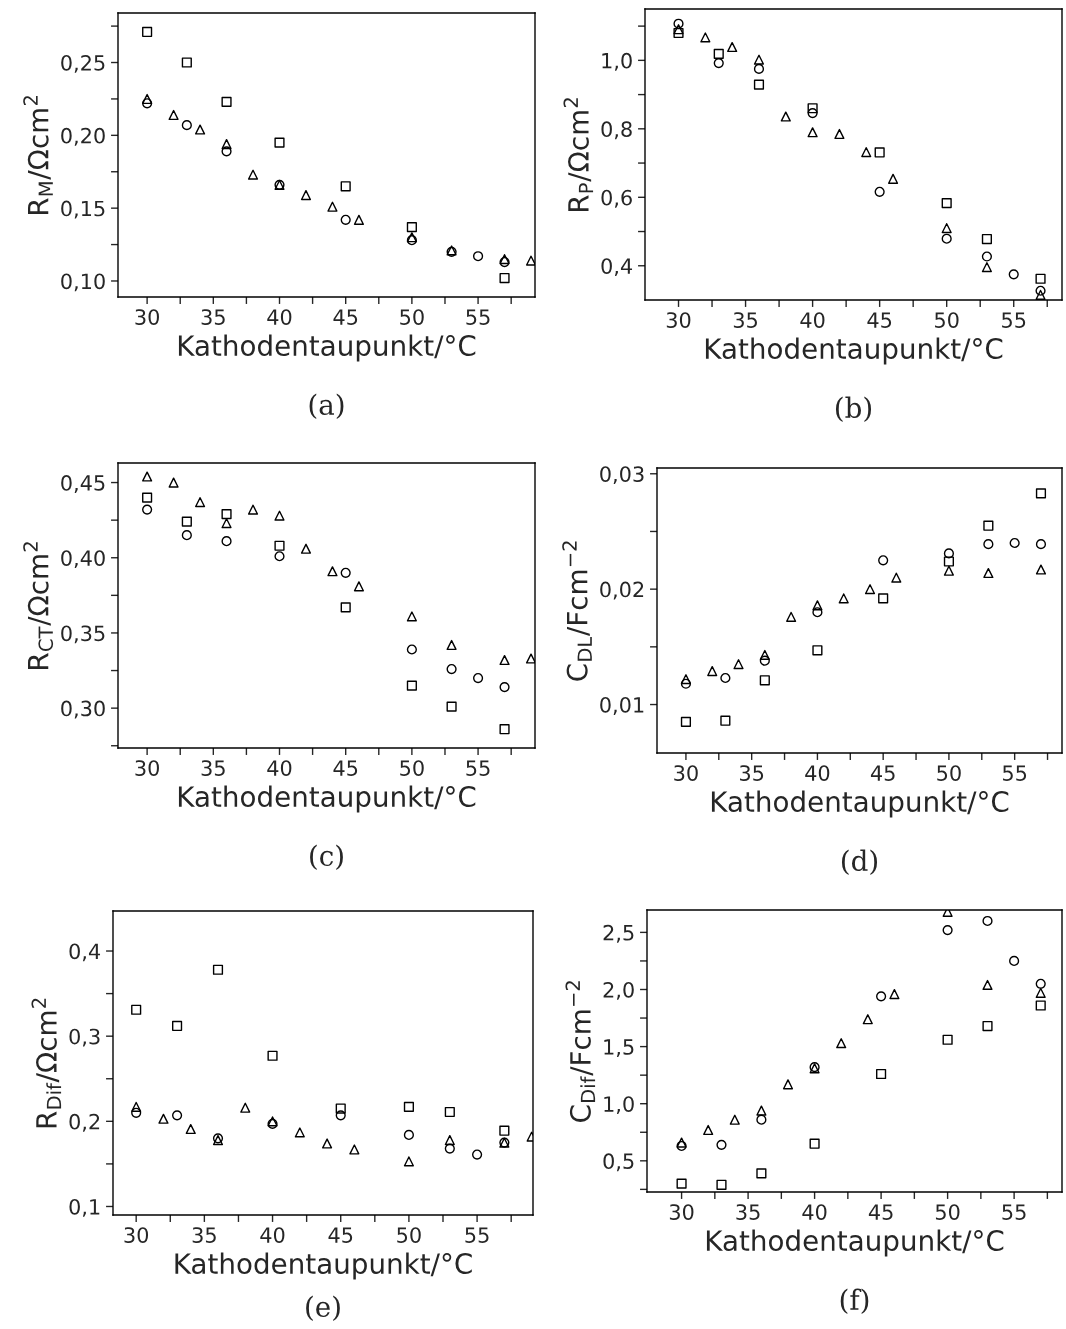  What do you see at coordinates (859, 862) in the screenshot?
I see `text: (d)` at bounding box center [859, 862].